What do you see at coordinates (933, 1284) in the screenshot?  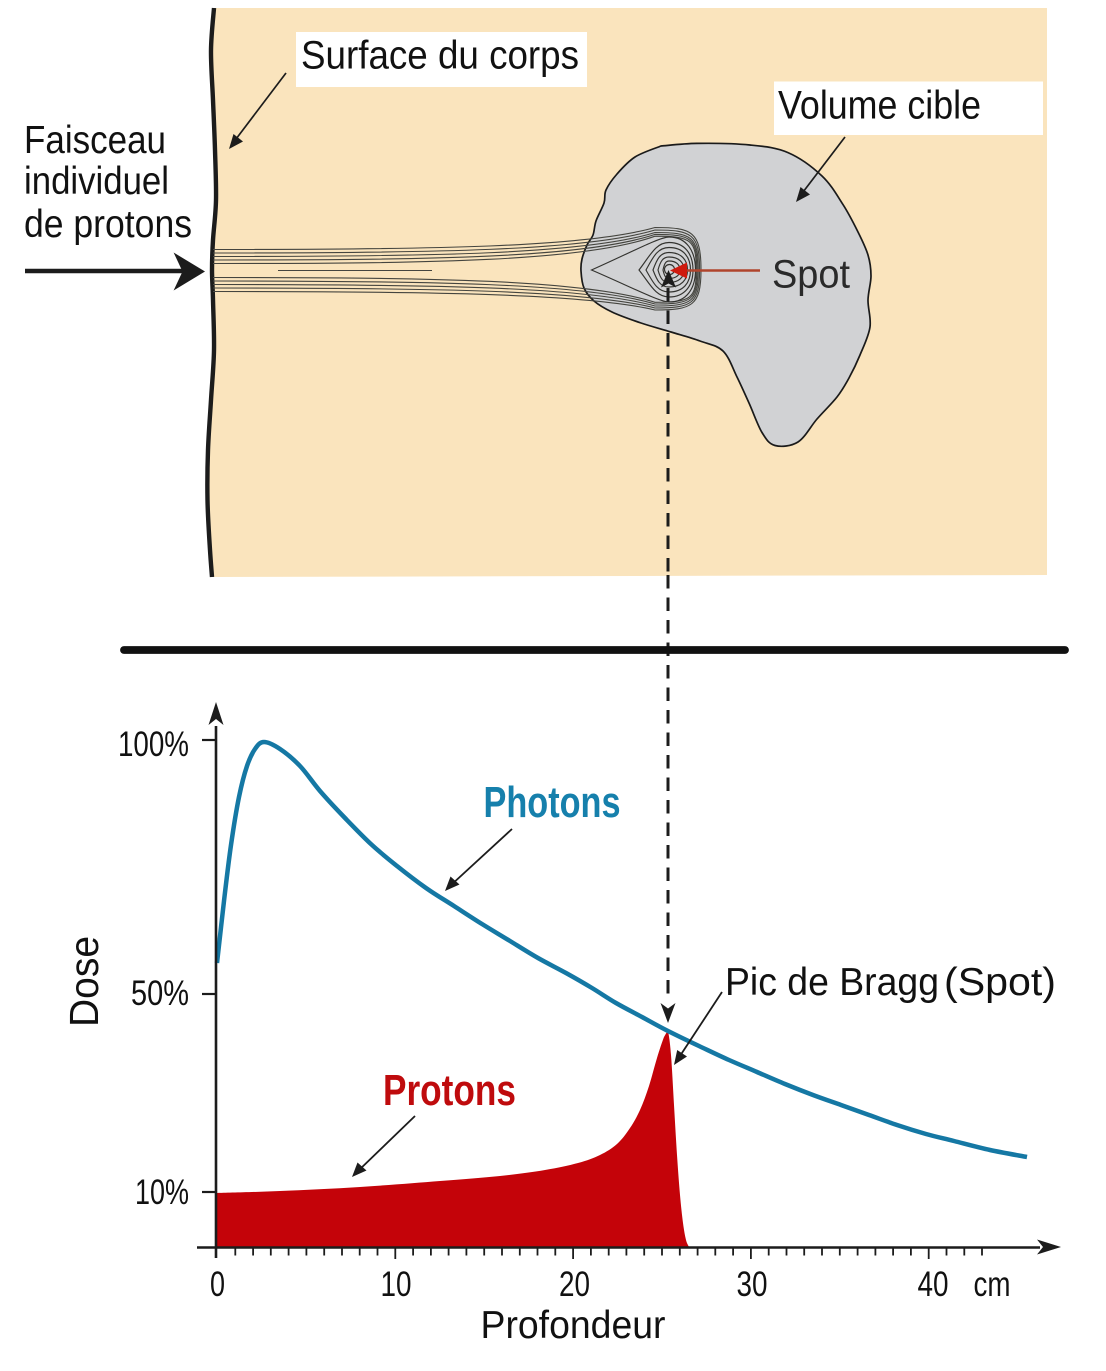 I see `svg-text: 40` at bounding box center [933, 1284].